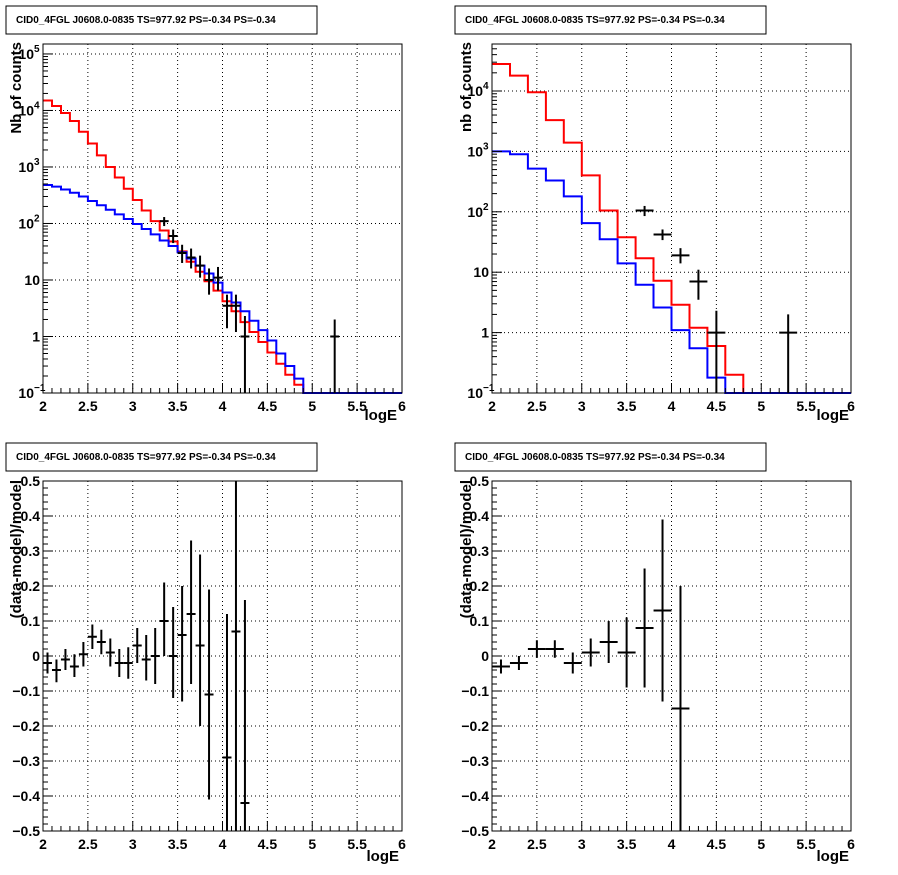 Image resolution: width=898 pixels, height=875 pixels. I want to click on y-tick-exponent: 3, so click(37, 162).